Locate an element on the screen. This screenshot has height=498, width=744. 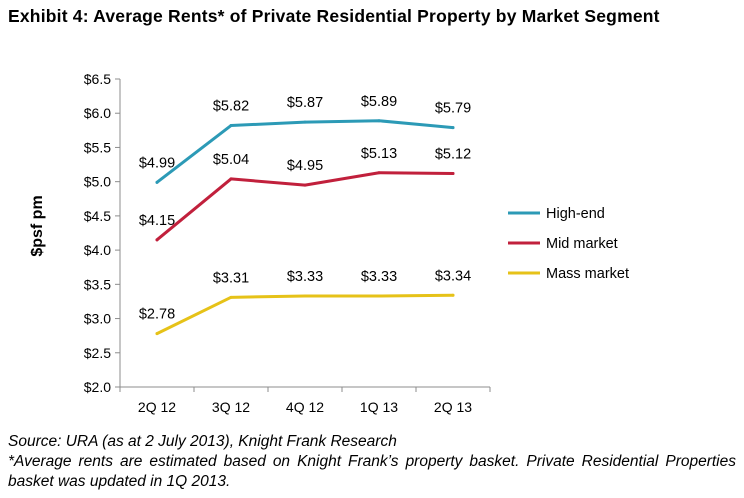
y-axis-label: $psf pm is located at coordinates (37, 225).